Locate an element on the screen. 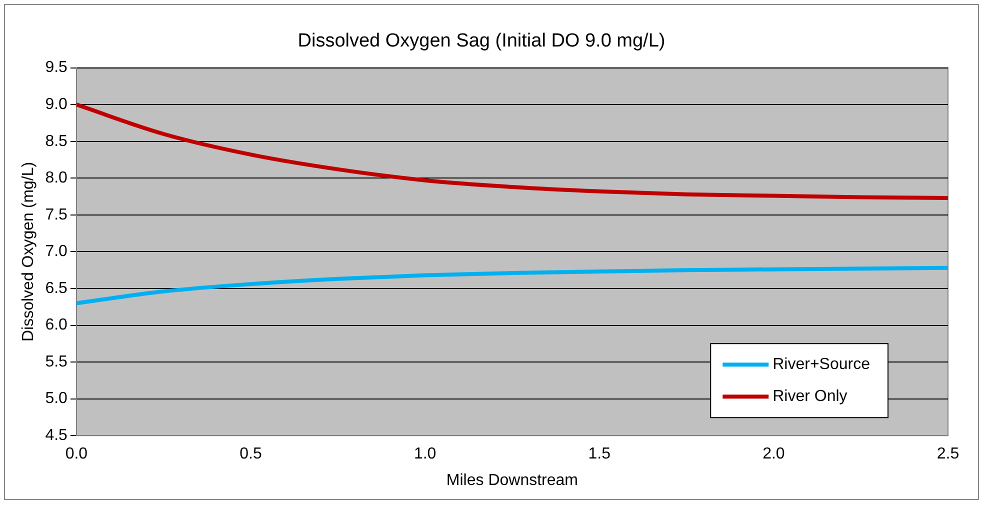 The width and height of the screenshot is (985, 506). y-tick-label: 5.0 is located at coordinates (56, 399).